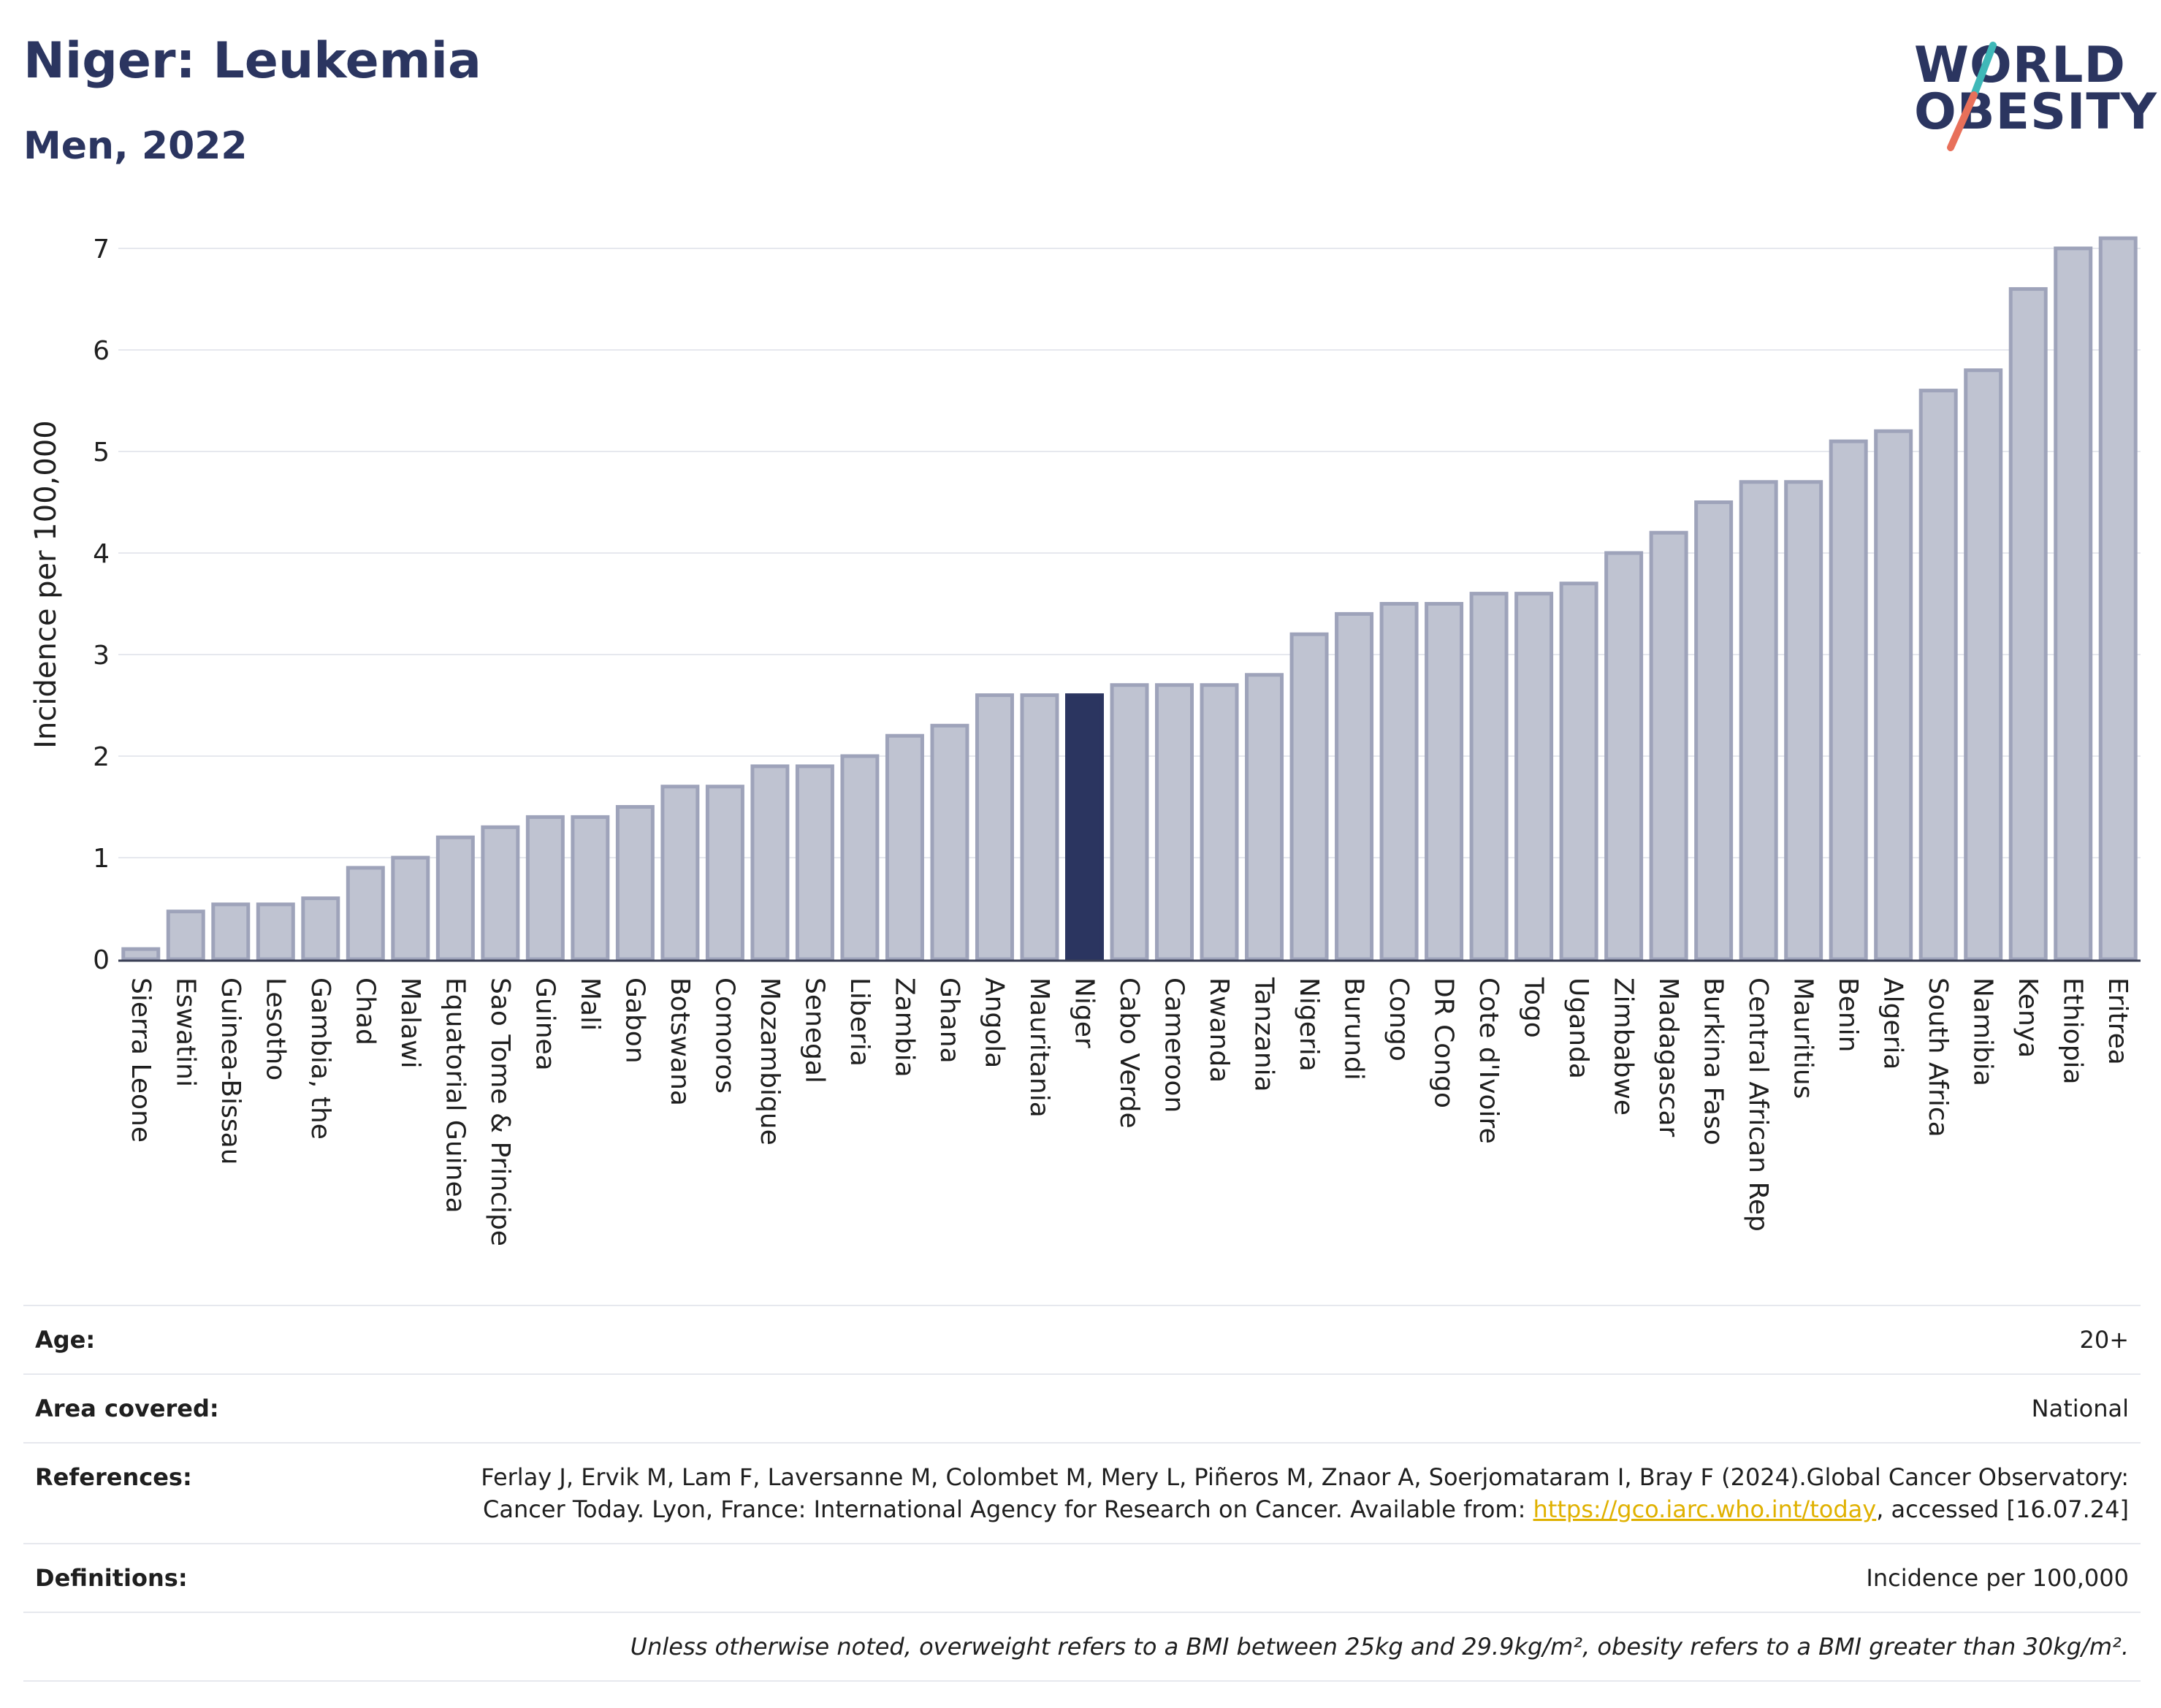 This screenshot has width=2161, height=1708. Describe the element at coordinates (1354, 1028) in the screenshot. I see `x-tick-label: Burundi` at that location.